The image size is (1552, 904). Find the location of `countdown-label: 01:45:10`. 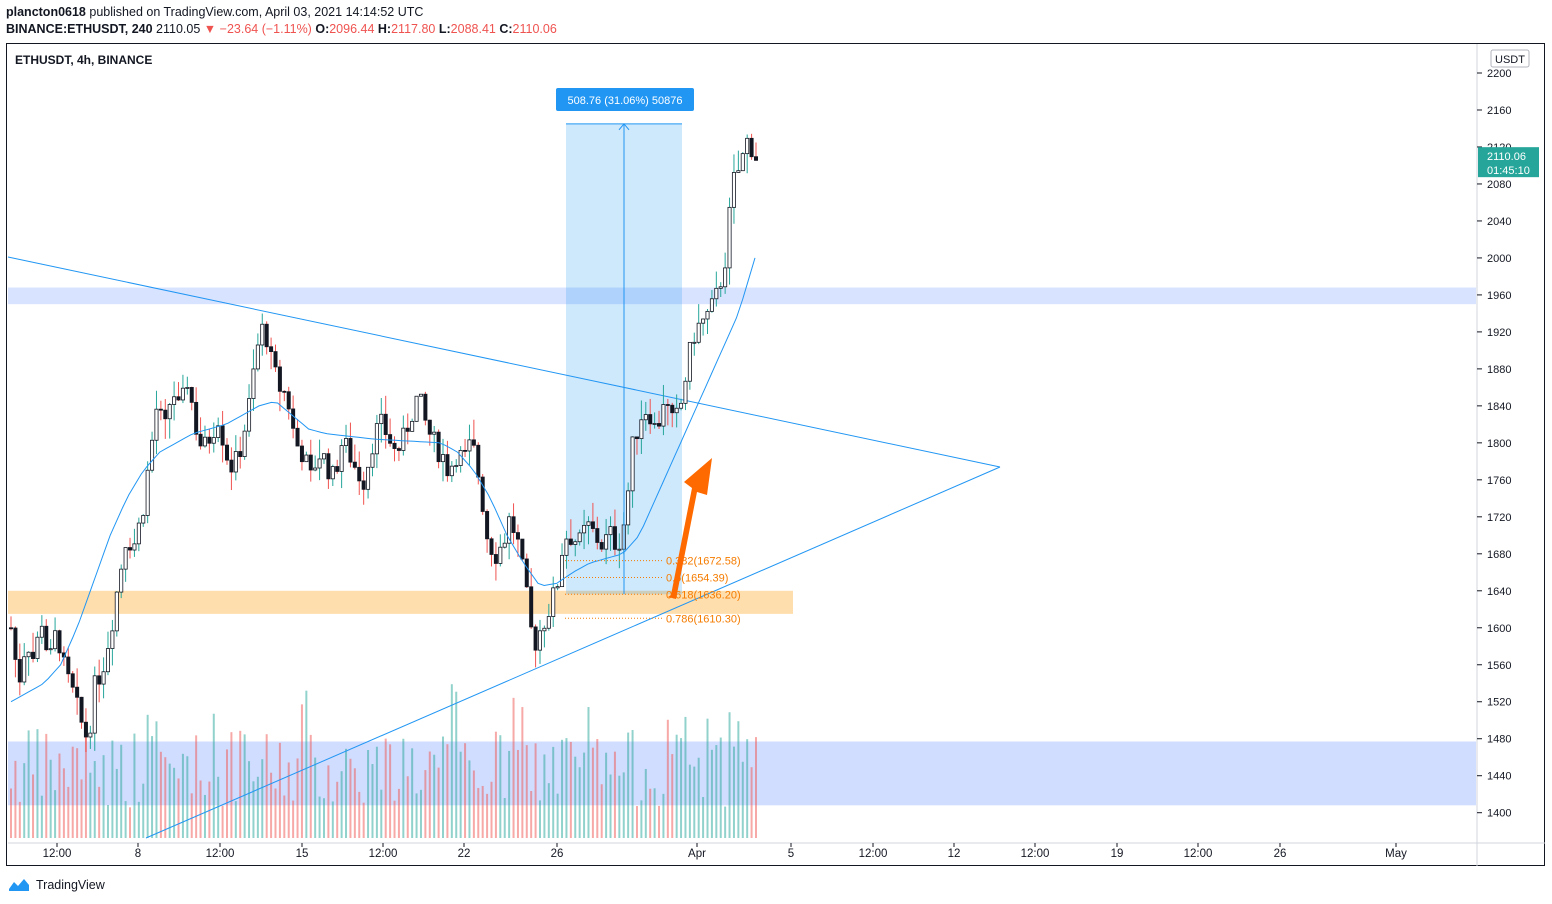

countdown-label: 01:45:10 is located at coordinates (1508, 171).